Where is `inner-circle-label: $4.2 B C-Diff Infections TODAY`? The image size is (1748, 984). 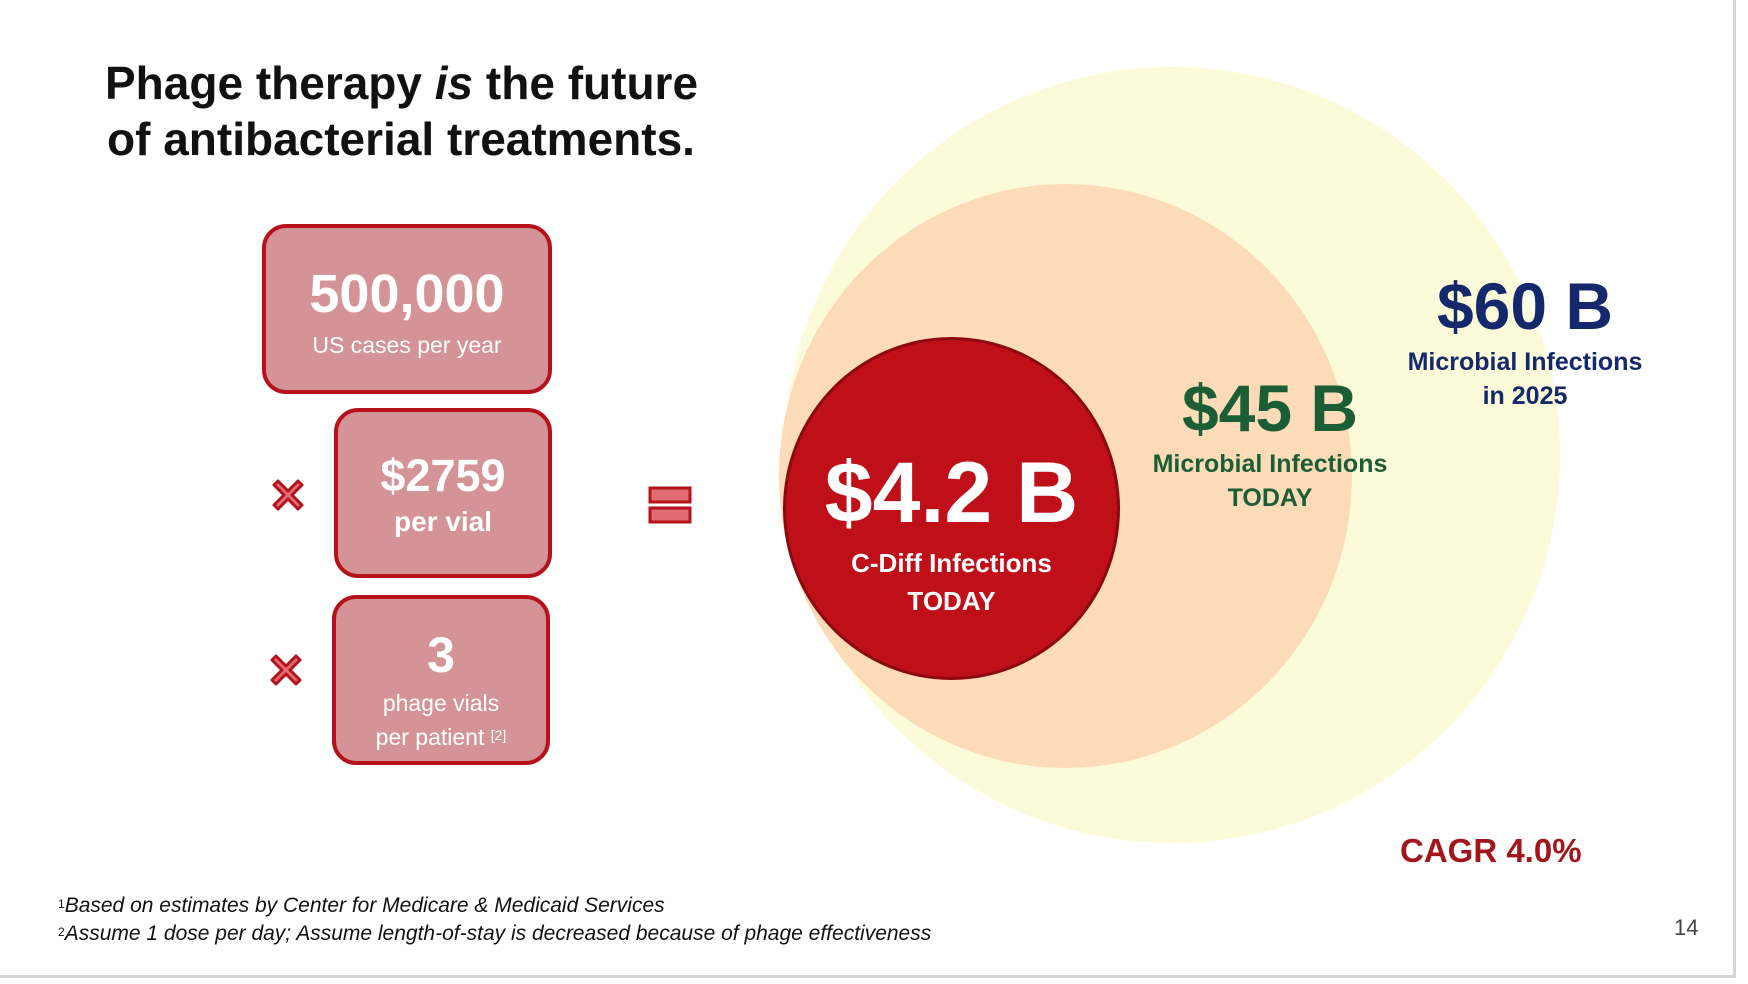 inner-circle-label: $4.2 B C-Diff Infections TODAY is located at coordinates (951, 531).